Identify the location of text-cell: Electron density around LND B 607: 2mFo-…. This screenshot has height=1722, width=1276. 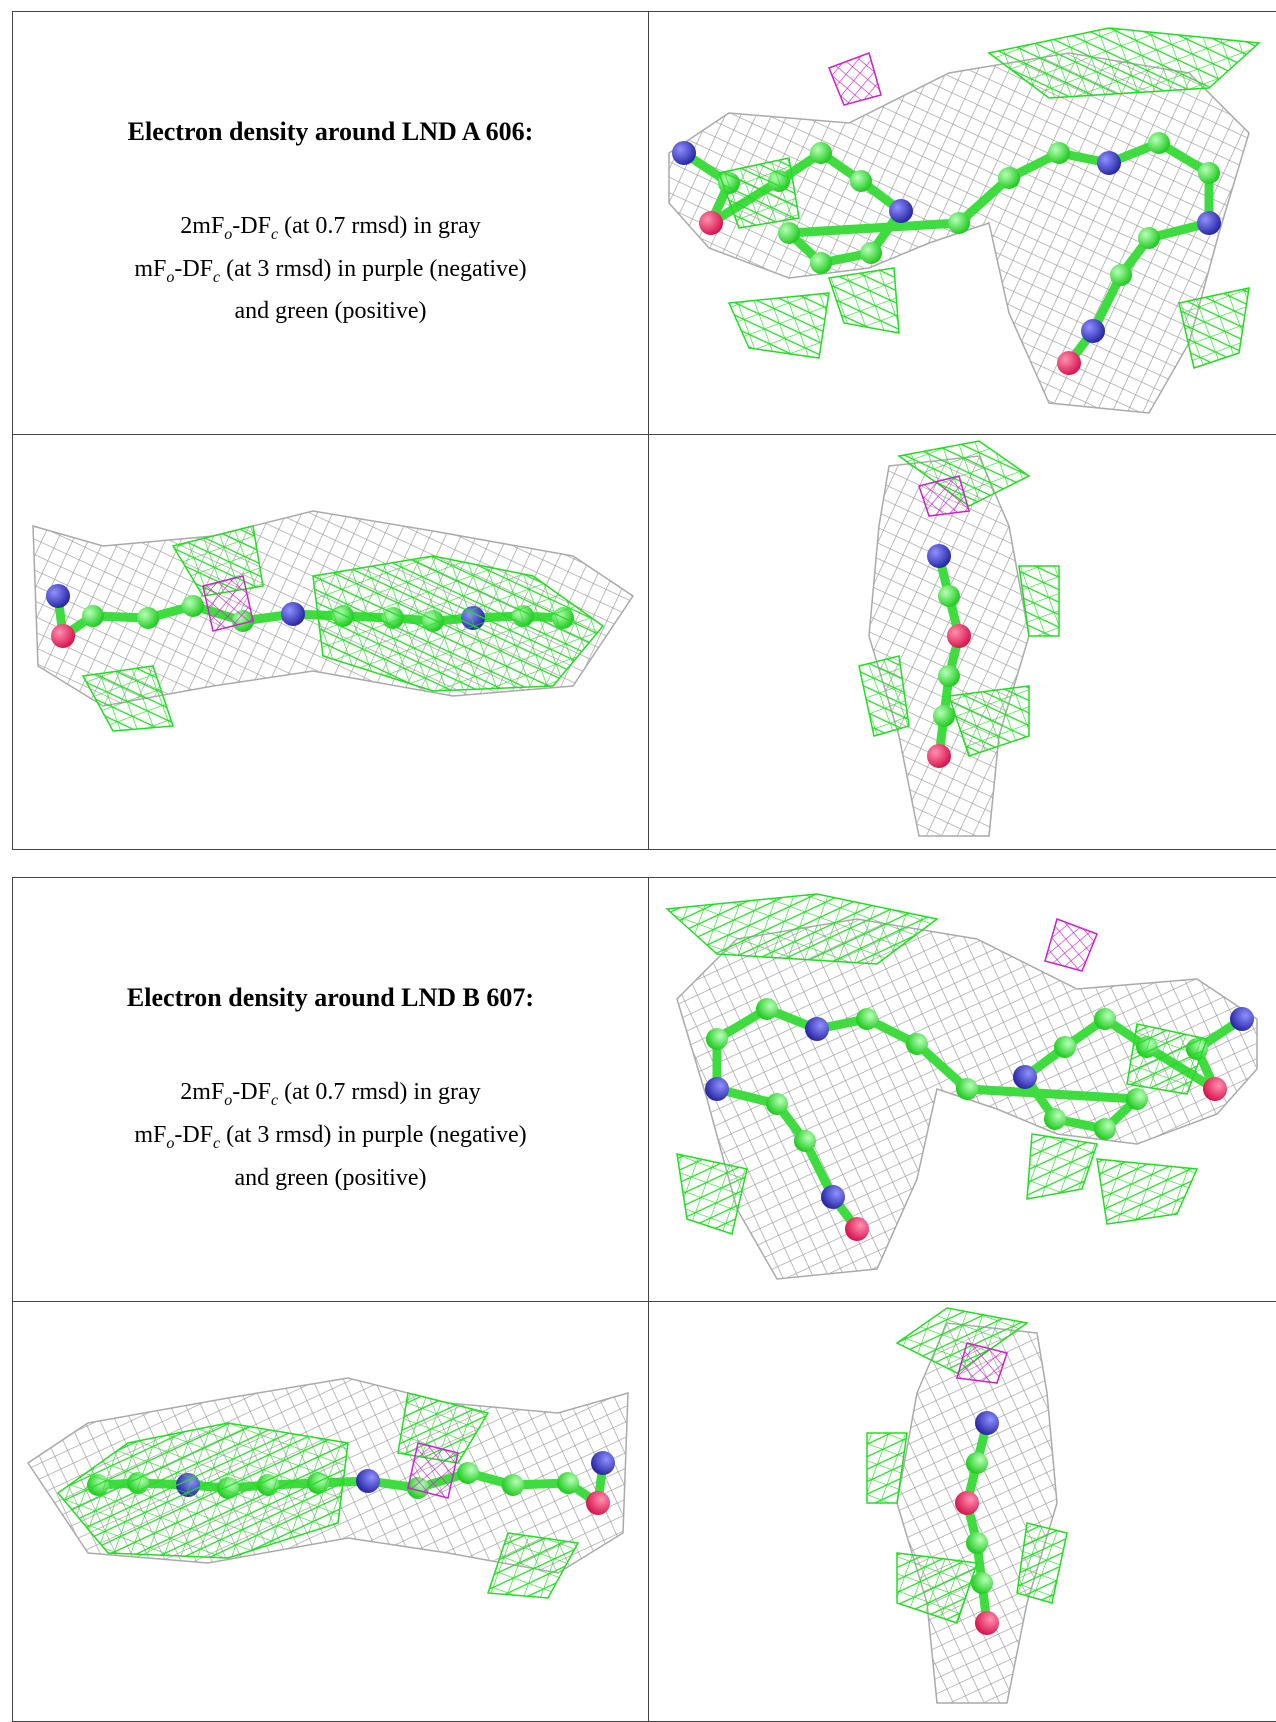
(331, 1090).